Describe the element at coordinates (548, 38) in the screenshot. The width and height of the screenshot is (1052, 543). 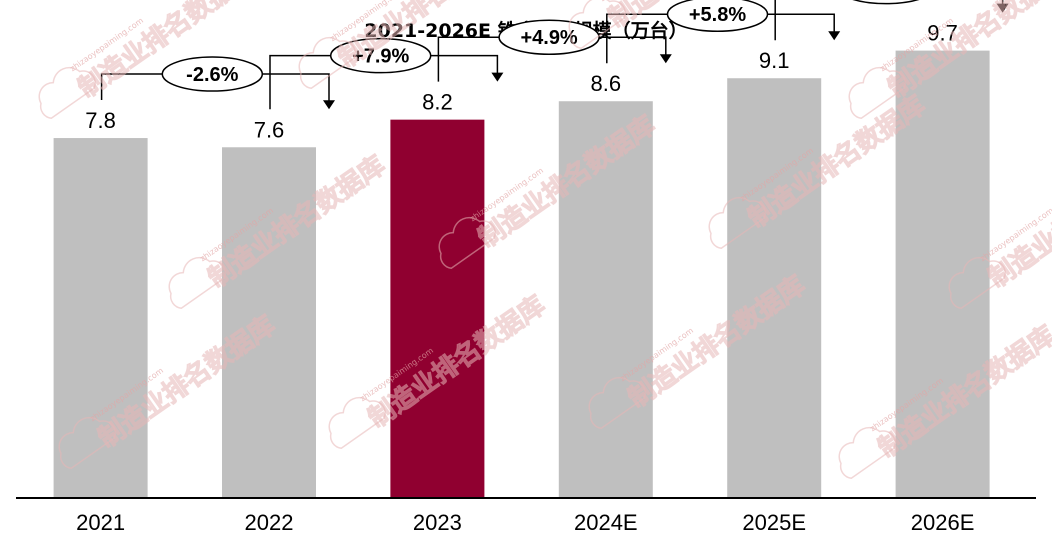
I see `growth-label-2: +4.9%` at that location.